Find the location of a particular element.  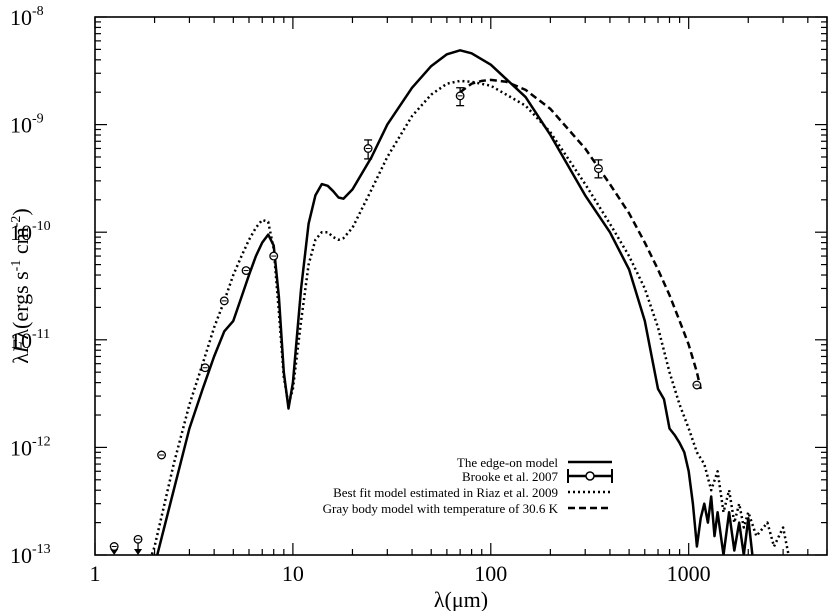

legend-label-edge-on: The edge-on model is located at coordinates (507, 462).